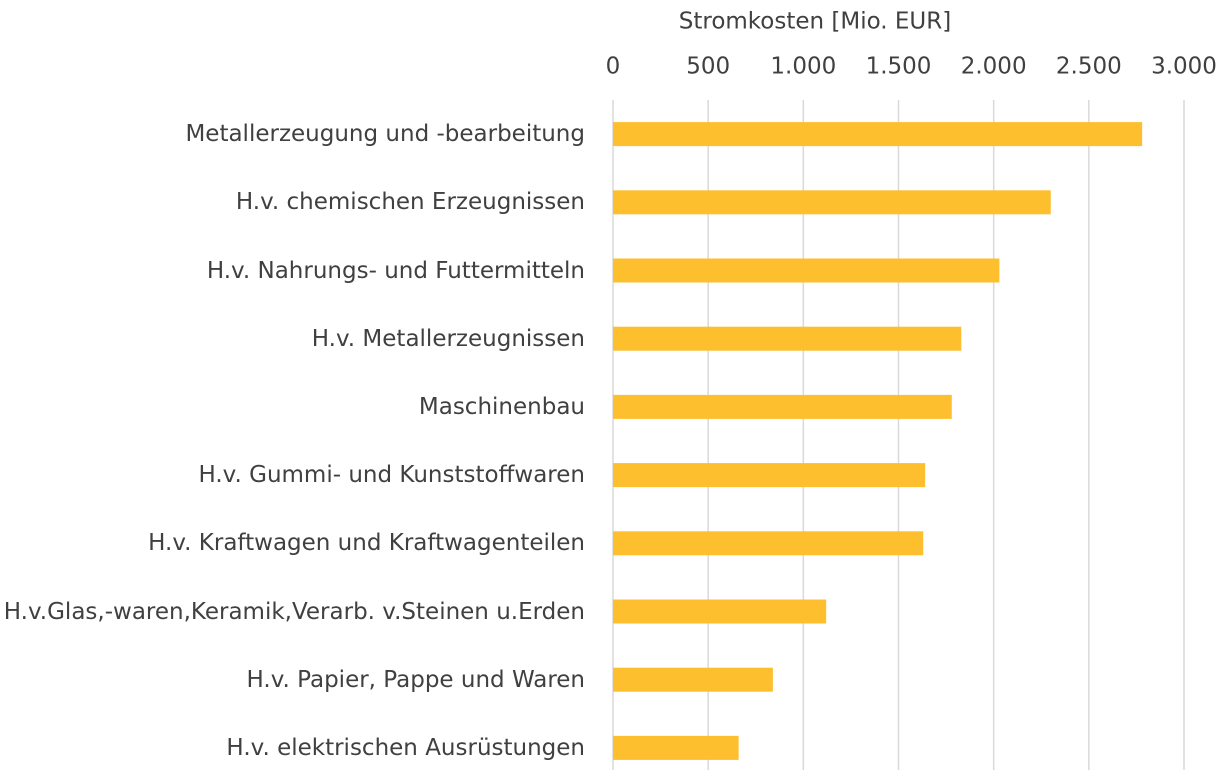 The image size is (1230, 782). I want to click on x-axis-label: Stromkosten [Mio. EUR], so click(815, 22).